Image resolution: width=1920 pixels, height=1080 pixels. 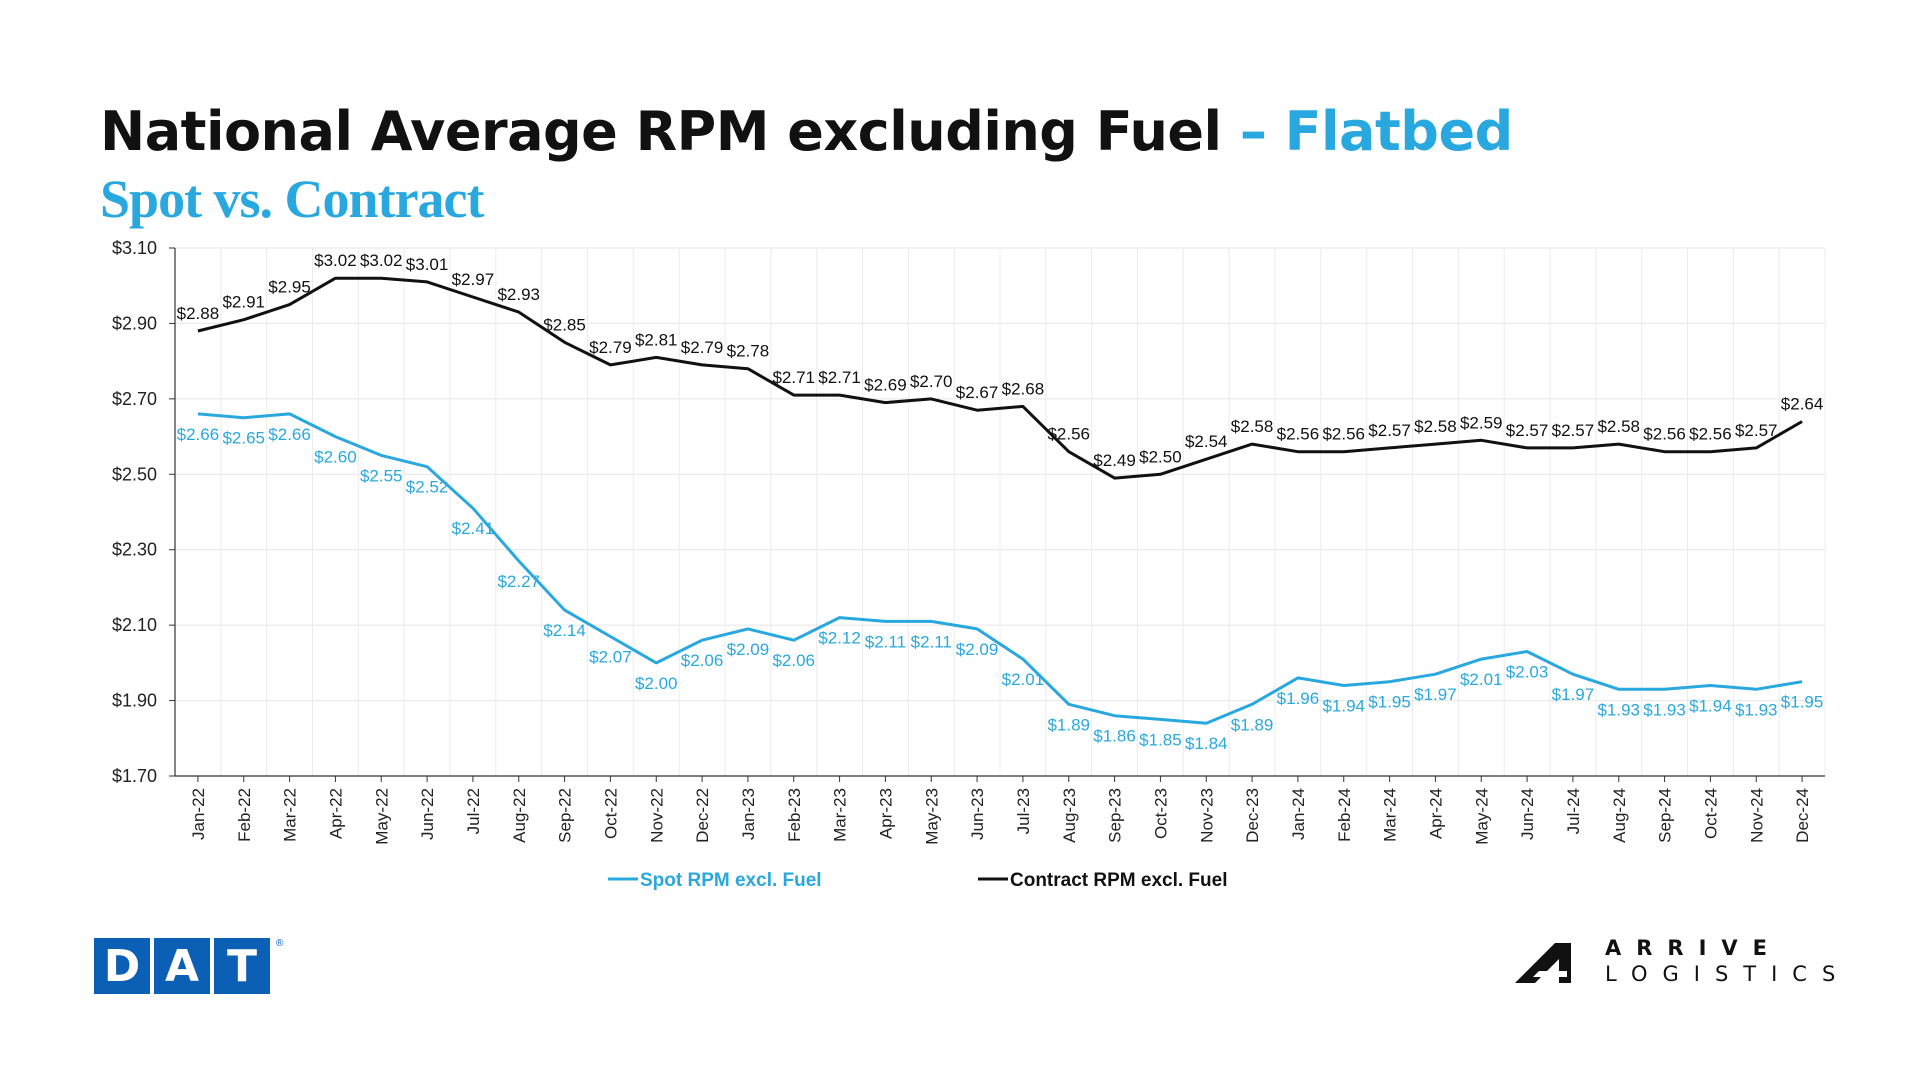 What do you see at coordinates (182, 966) in the screenshot?
I see `dat-logo-letter-a: A` at bounding box center [182, 966].